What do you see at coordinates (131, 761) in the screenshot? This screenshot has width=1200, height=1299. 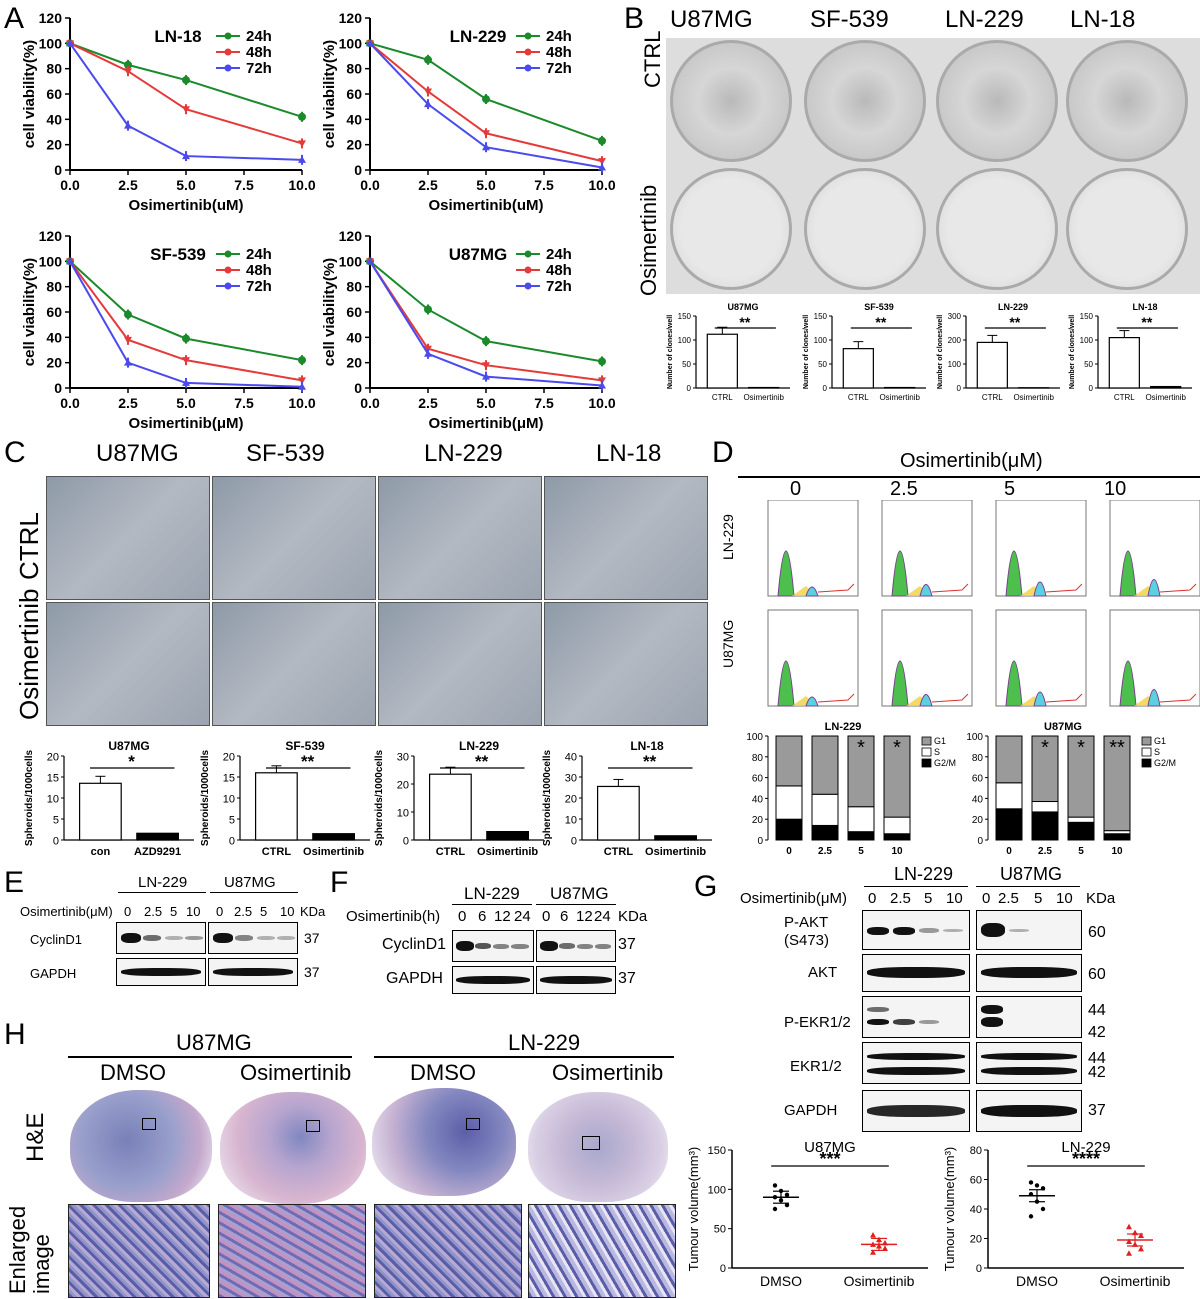 I see `significance-label: *` at bounding box center [131, 761].